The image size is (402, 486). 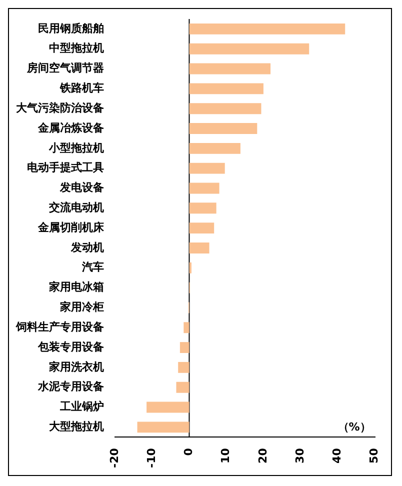 I want to click on y-tick-label: 大型拖拉机, so click(x=76, y=427).